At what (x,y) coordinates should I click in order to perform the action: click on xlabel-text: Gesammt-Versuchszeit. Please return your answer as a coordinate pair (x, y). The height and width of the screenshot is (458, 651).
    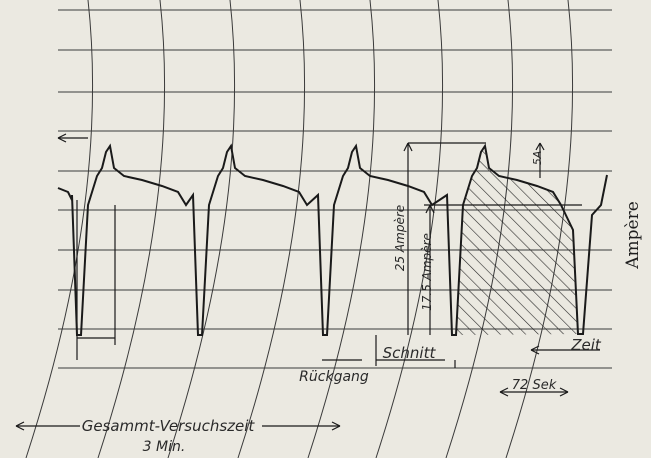
    Looking at the image, I should click on (169, 426).